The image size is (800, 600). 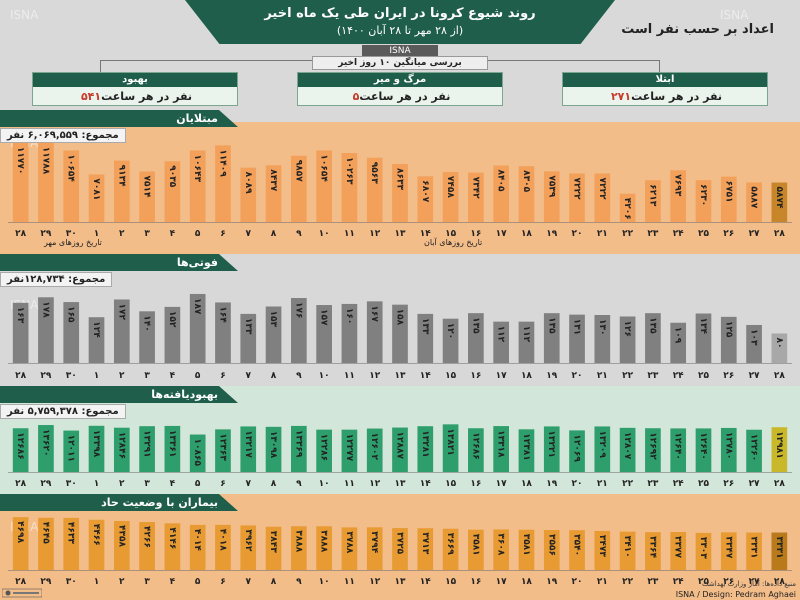 I want to click on bar-label-2-24: ۱۲۸۰۷, so click(x=627, y=446).